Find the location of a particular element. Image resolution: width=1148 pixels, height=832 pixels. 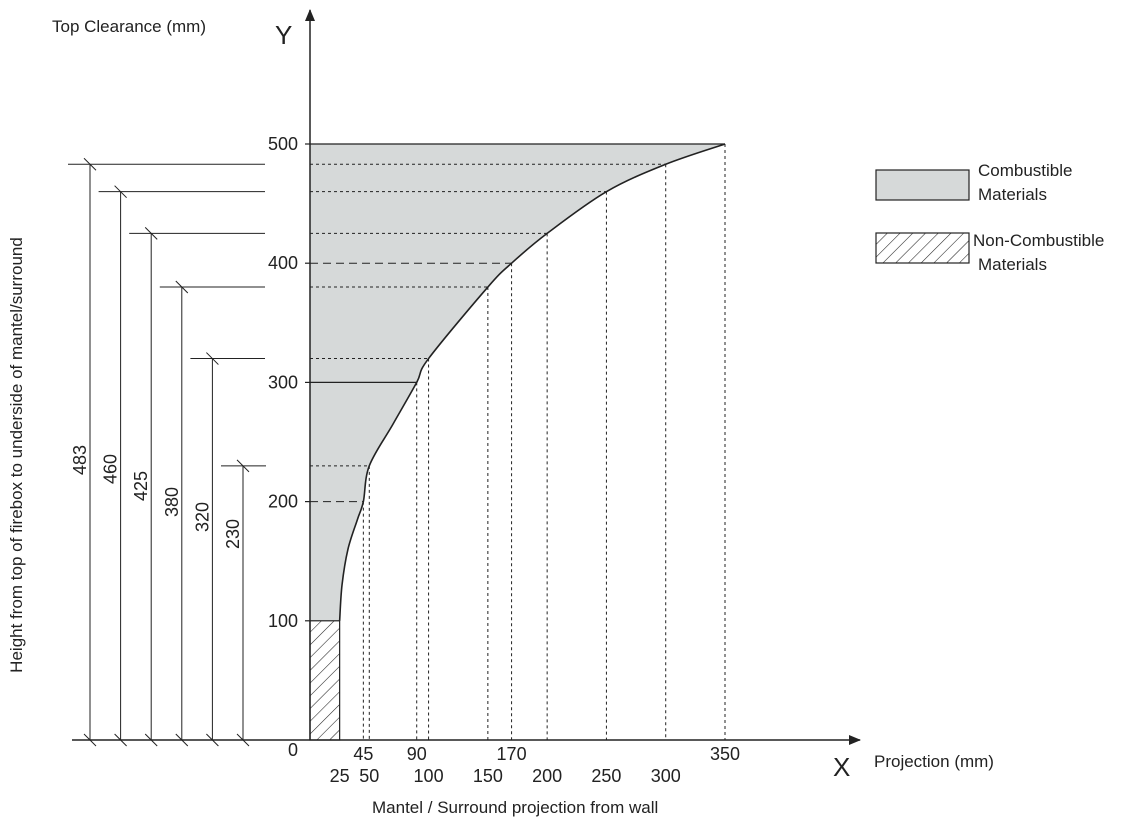

x-tick-label-lower: 25 is located at coordinates (340, 776).